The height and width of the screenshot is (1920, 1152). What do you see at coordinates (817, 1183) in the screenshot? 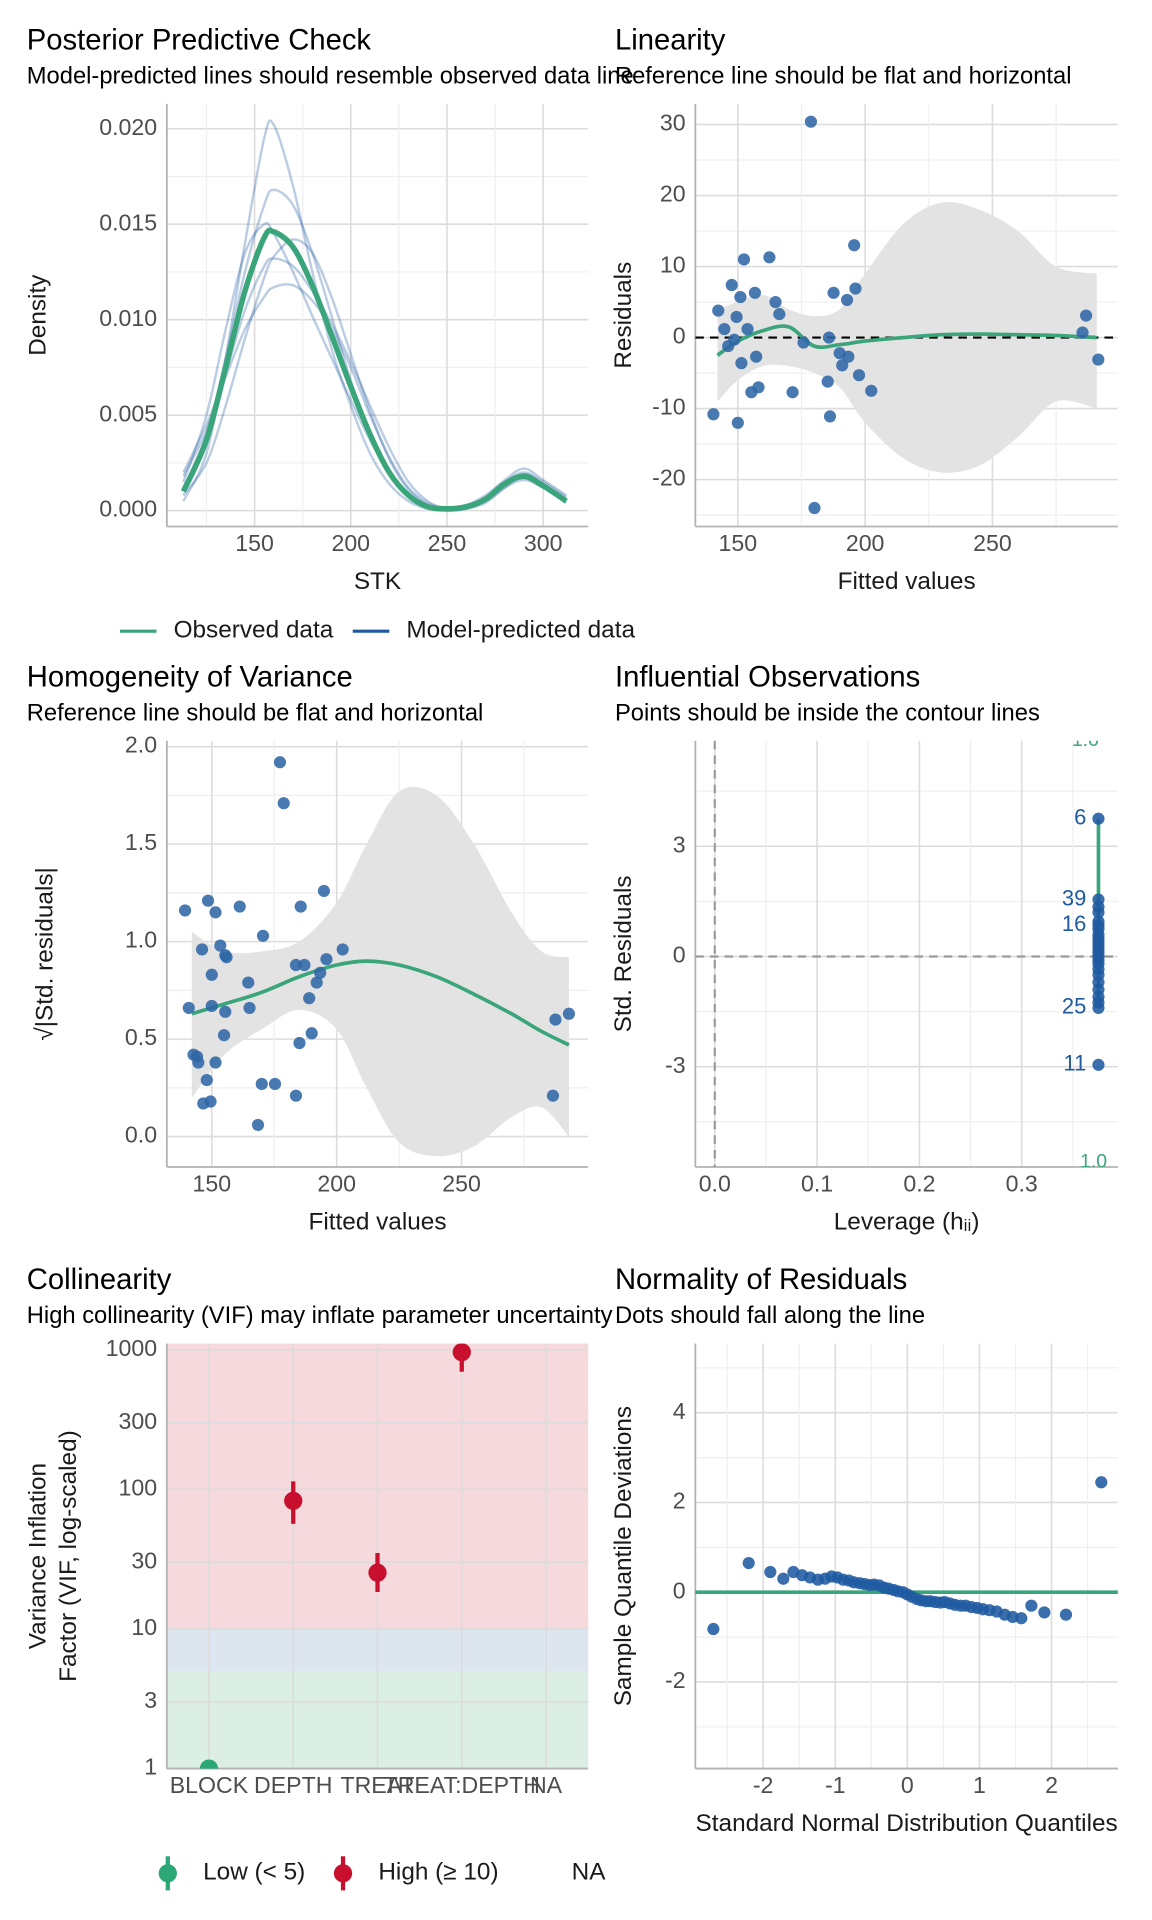
I see `x-tick-label: 0.1` at bounding box center [817, 1183].